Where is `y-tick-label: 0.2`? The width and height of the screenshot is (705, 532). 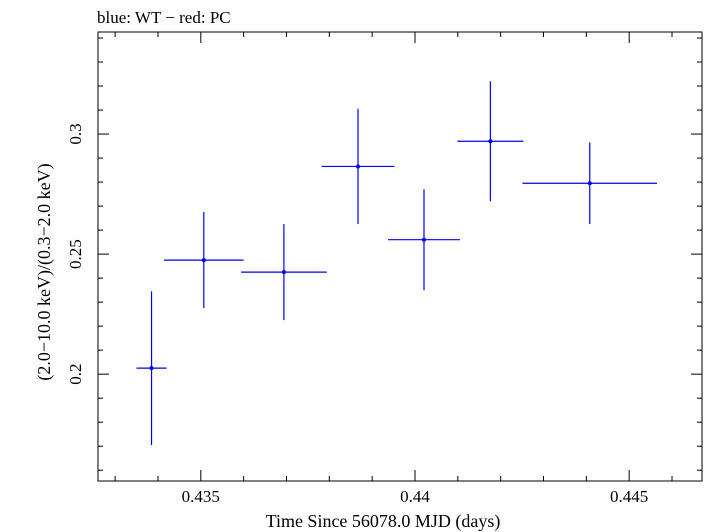
y-tick-label: 0.2 is located at coordinates (75, 374).